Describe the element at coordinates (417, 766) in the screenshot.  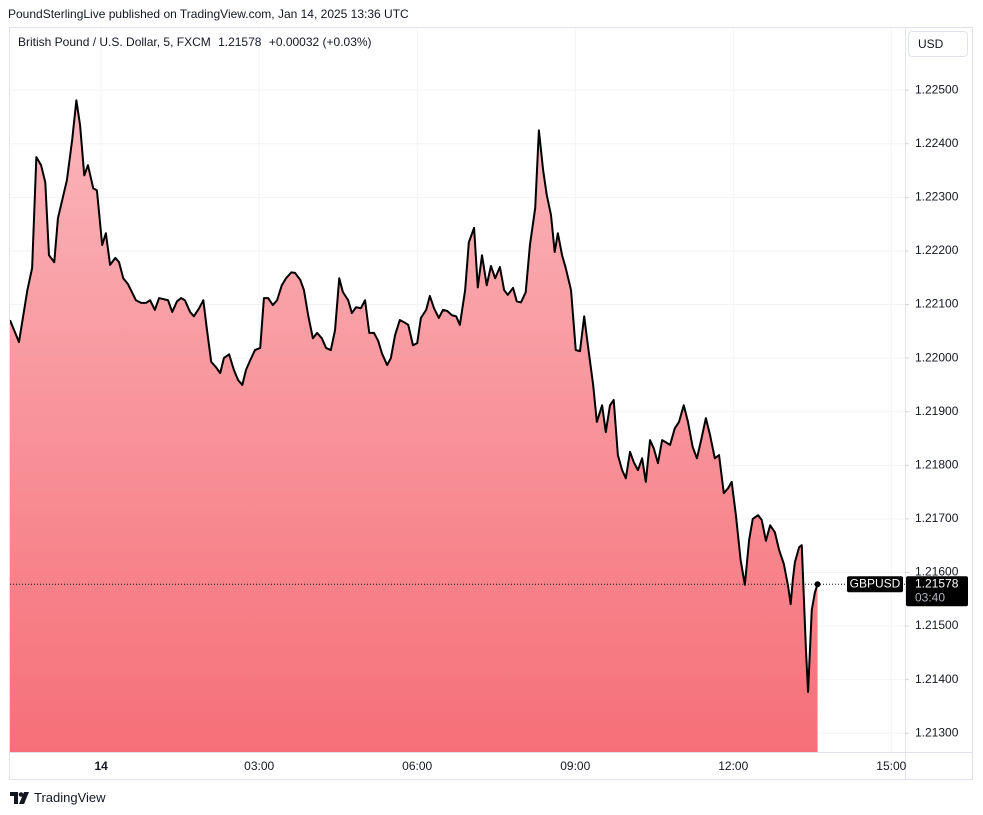
I see `x-tick-label: 06:00` at that location.